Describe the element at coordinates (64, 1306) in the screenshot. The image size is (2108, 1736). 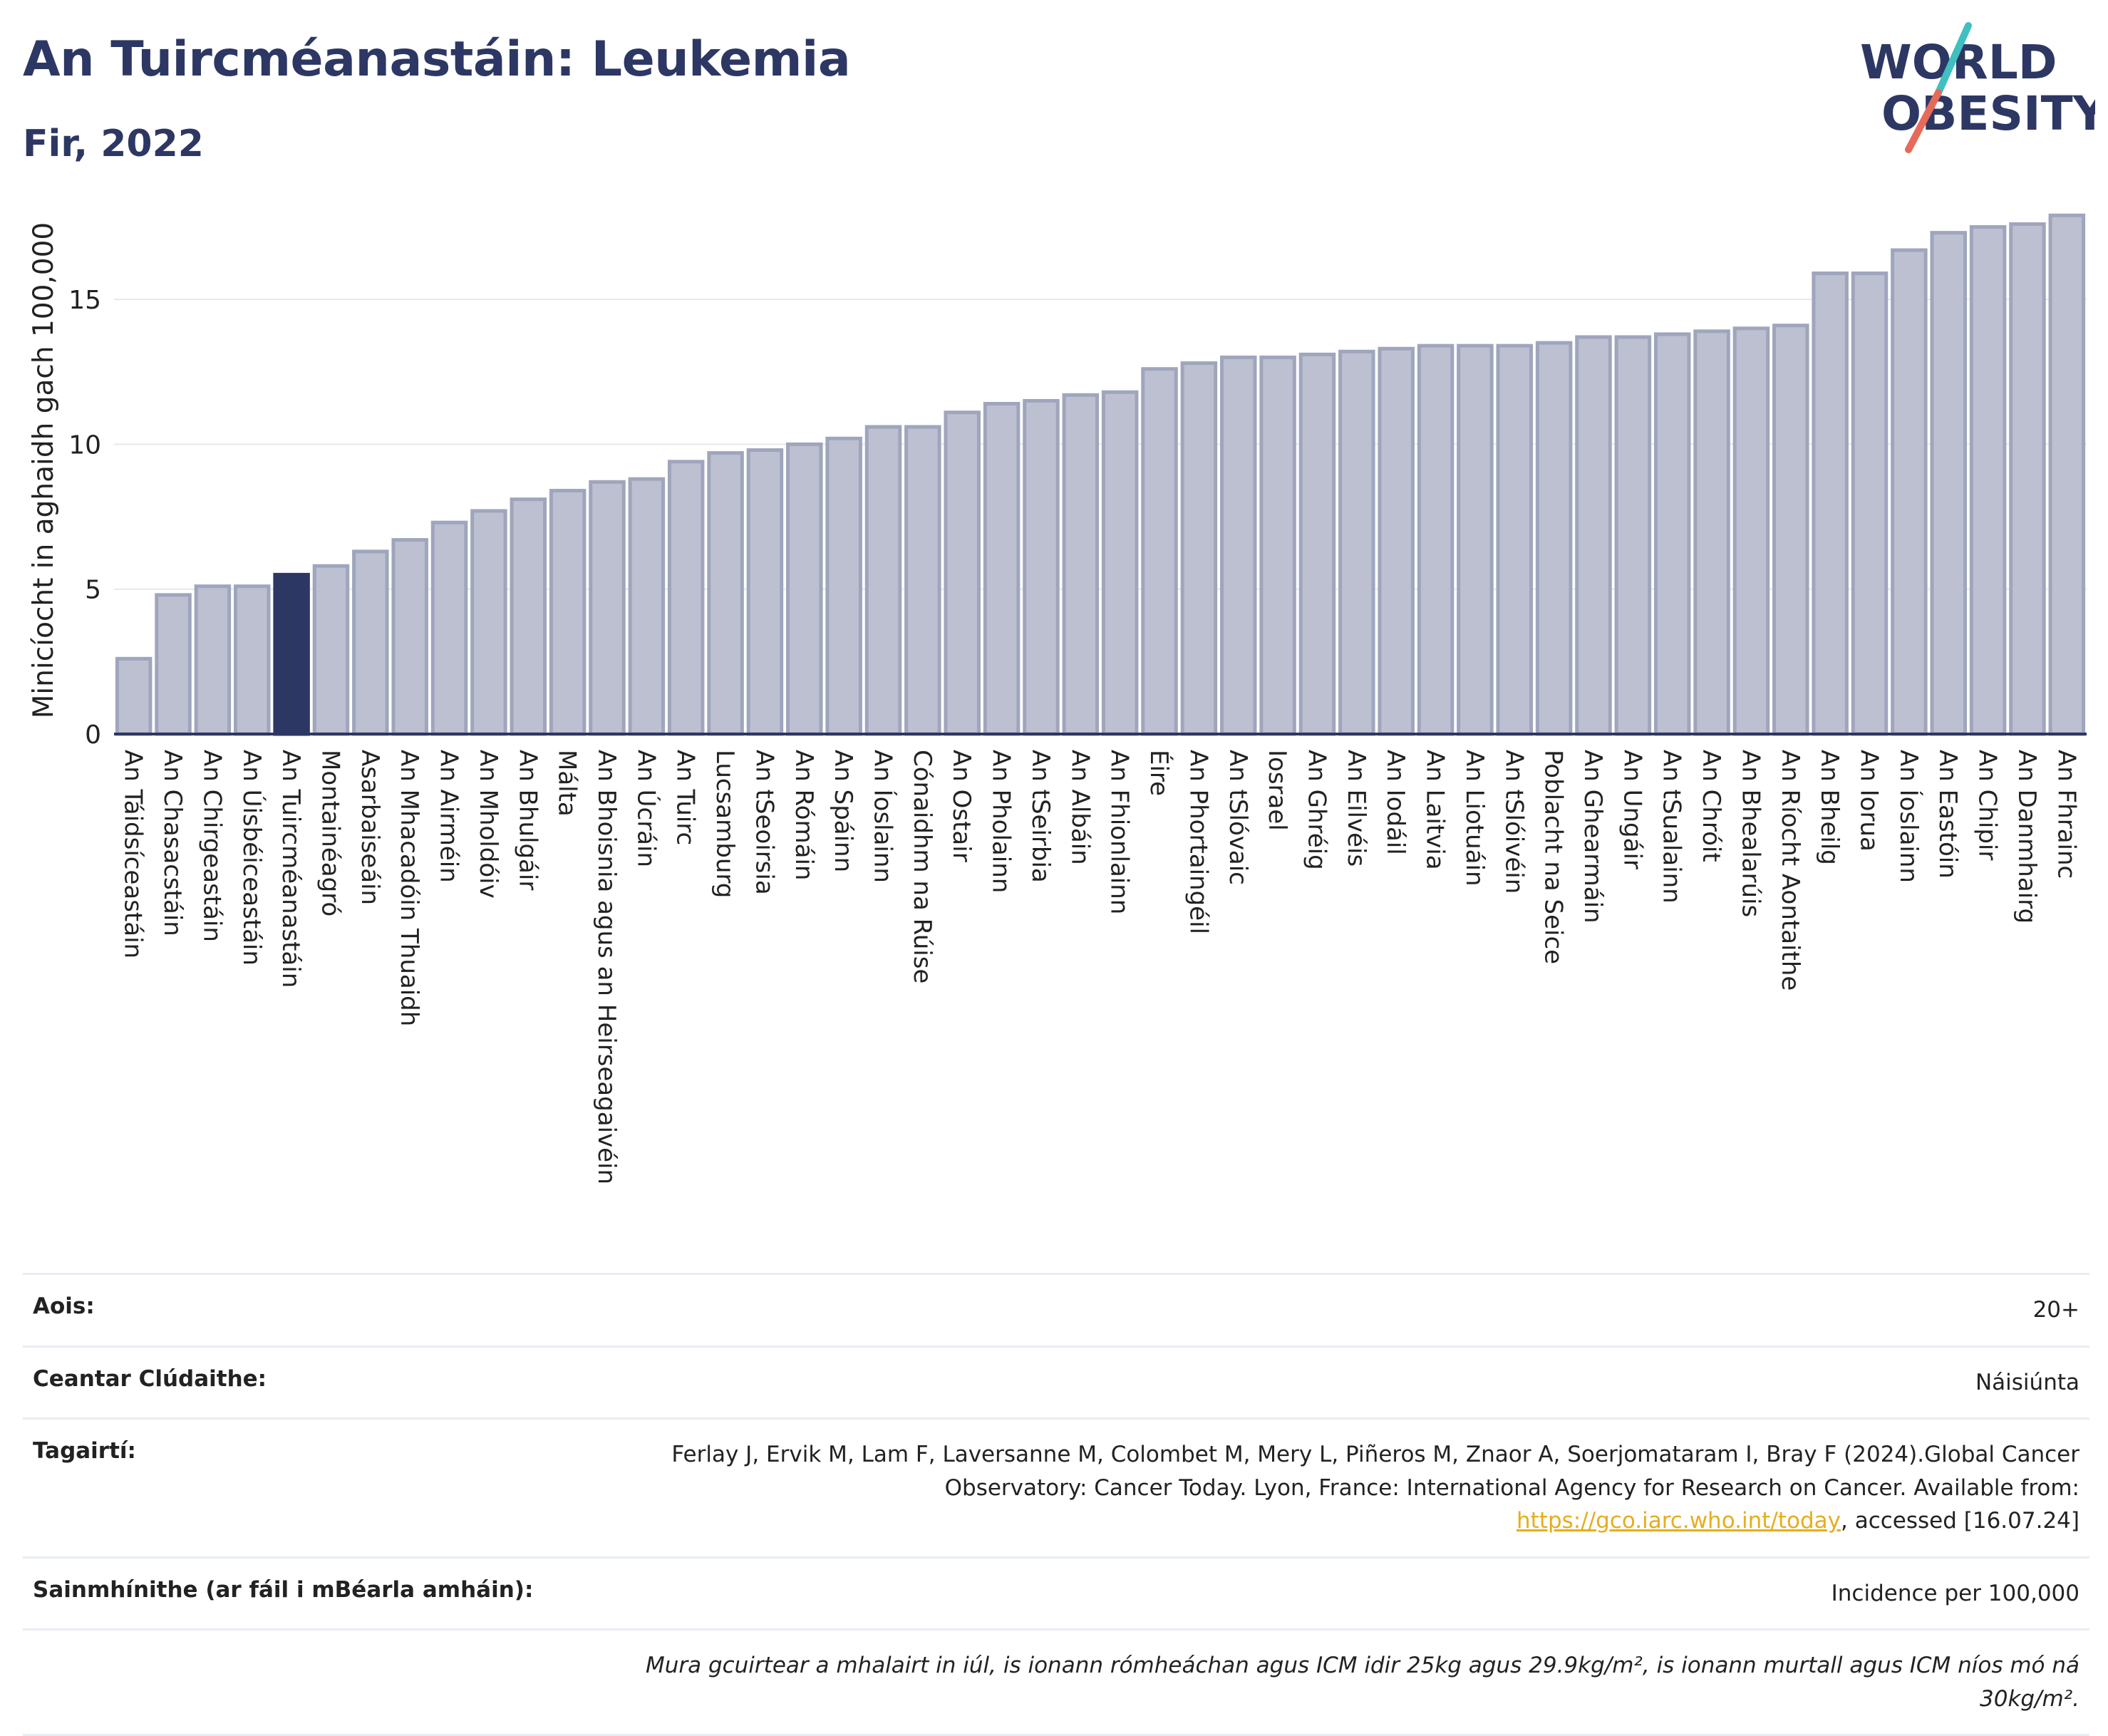
I see `age-label: Aois:` at that location.